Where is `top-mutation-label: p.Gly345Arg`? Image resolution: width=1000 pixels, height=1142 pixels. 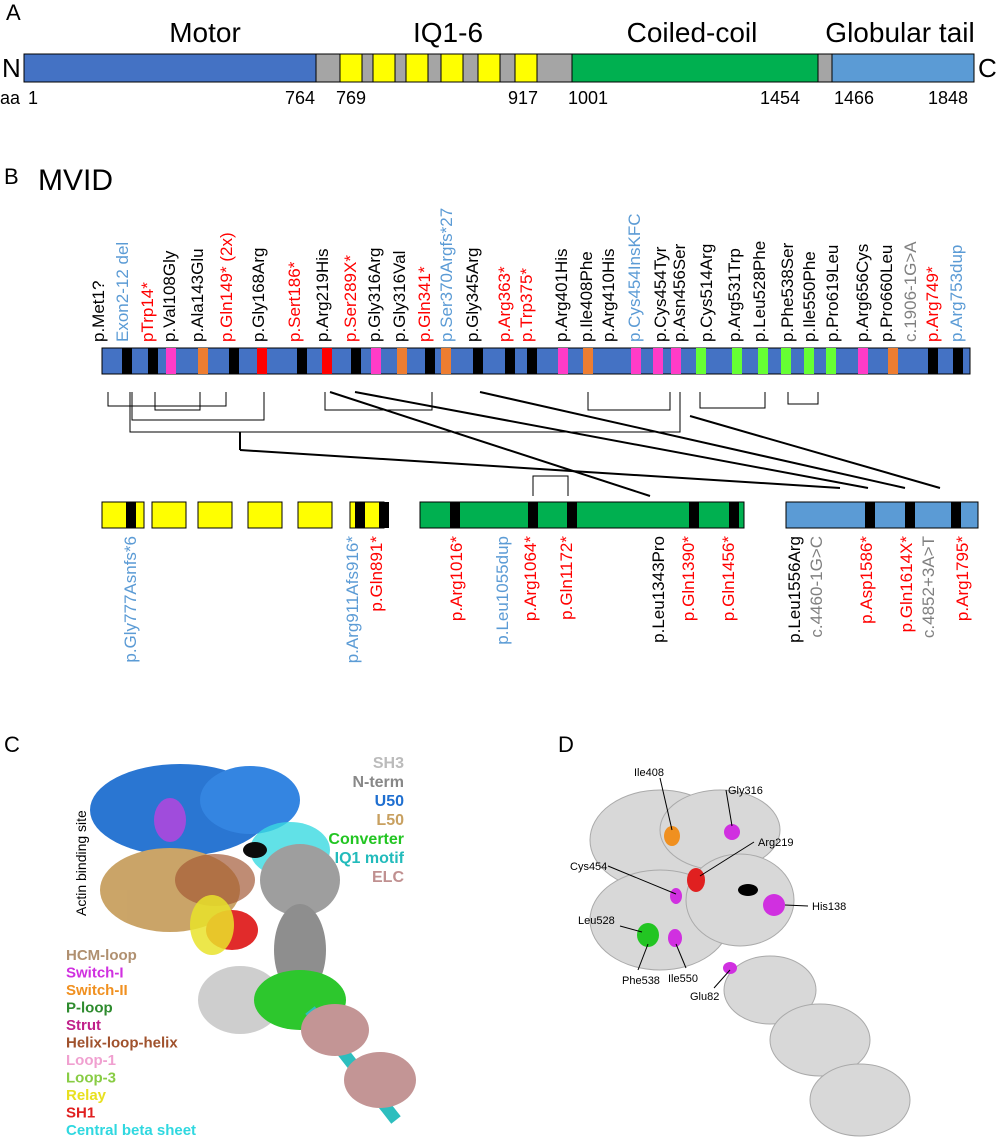
top-mutation-label: p.Gly345Arg is located at coordinates (472, 295).